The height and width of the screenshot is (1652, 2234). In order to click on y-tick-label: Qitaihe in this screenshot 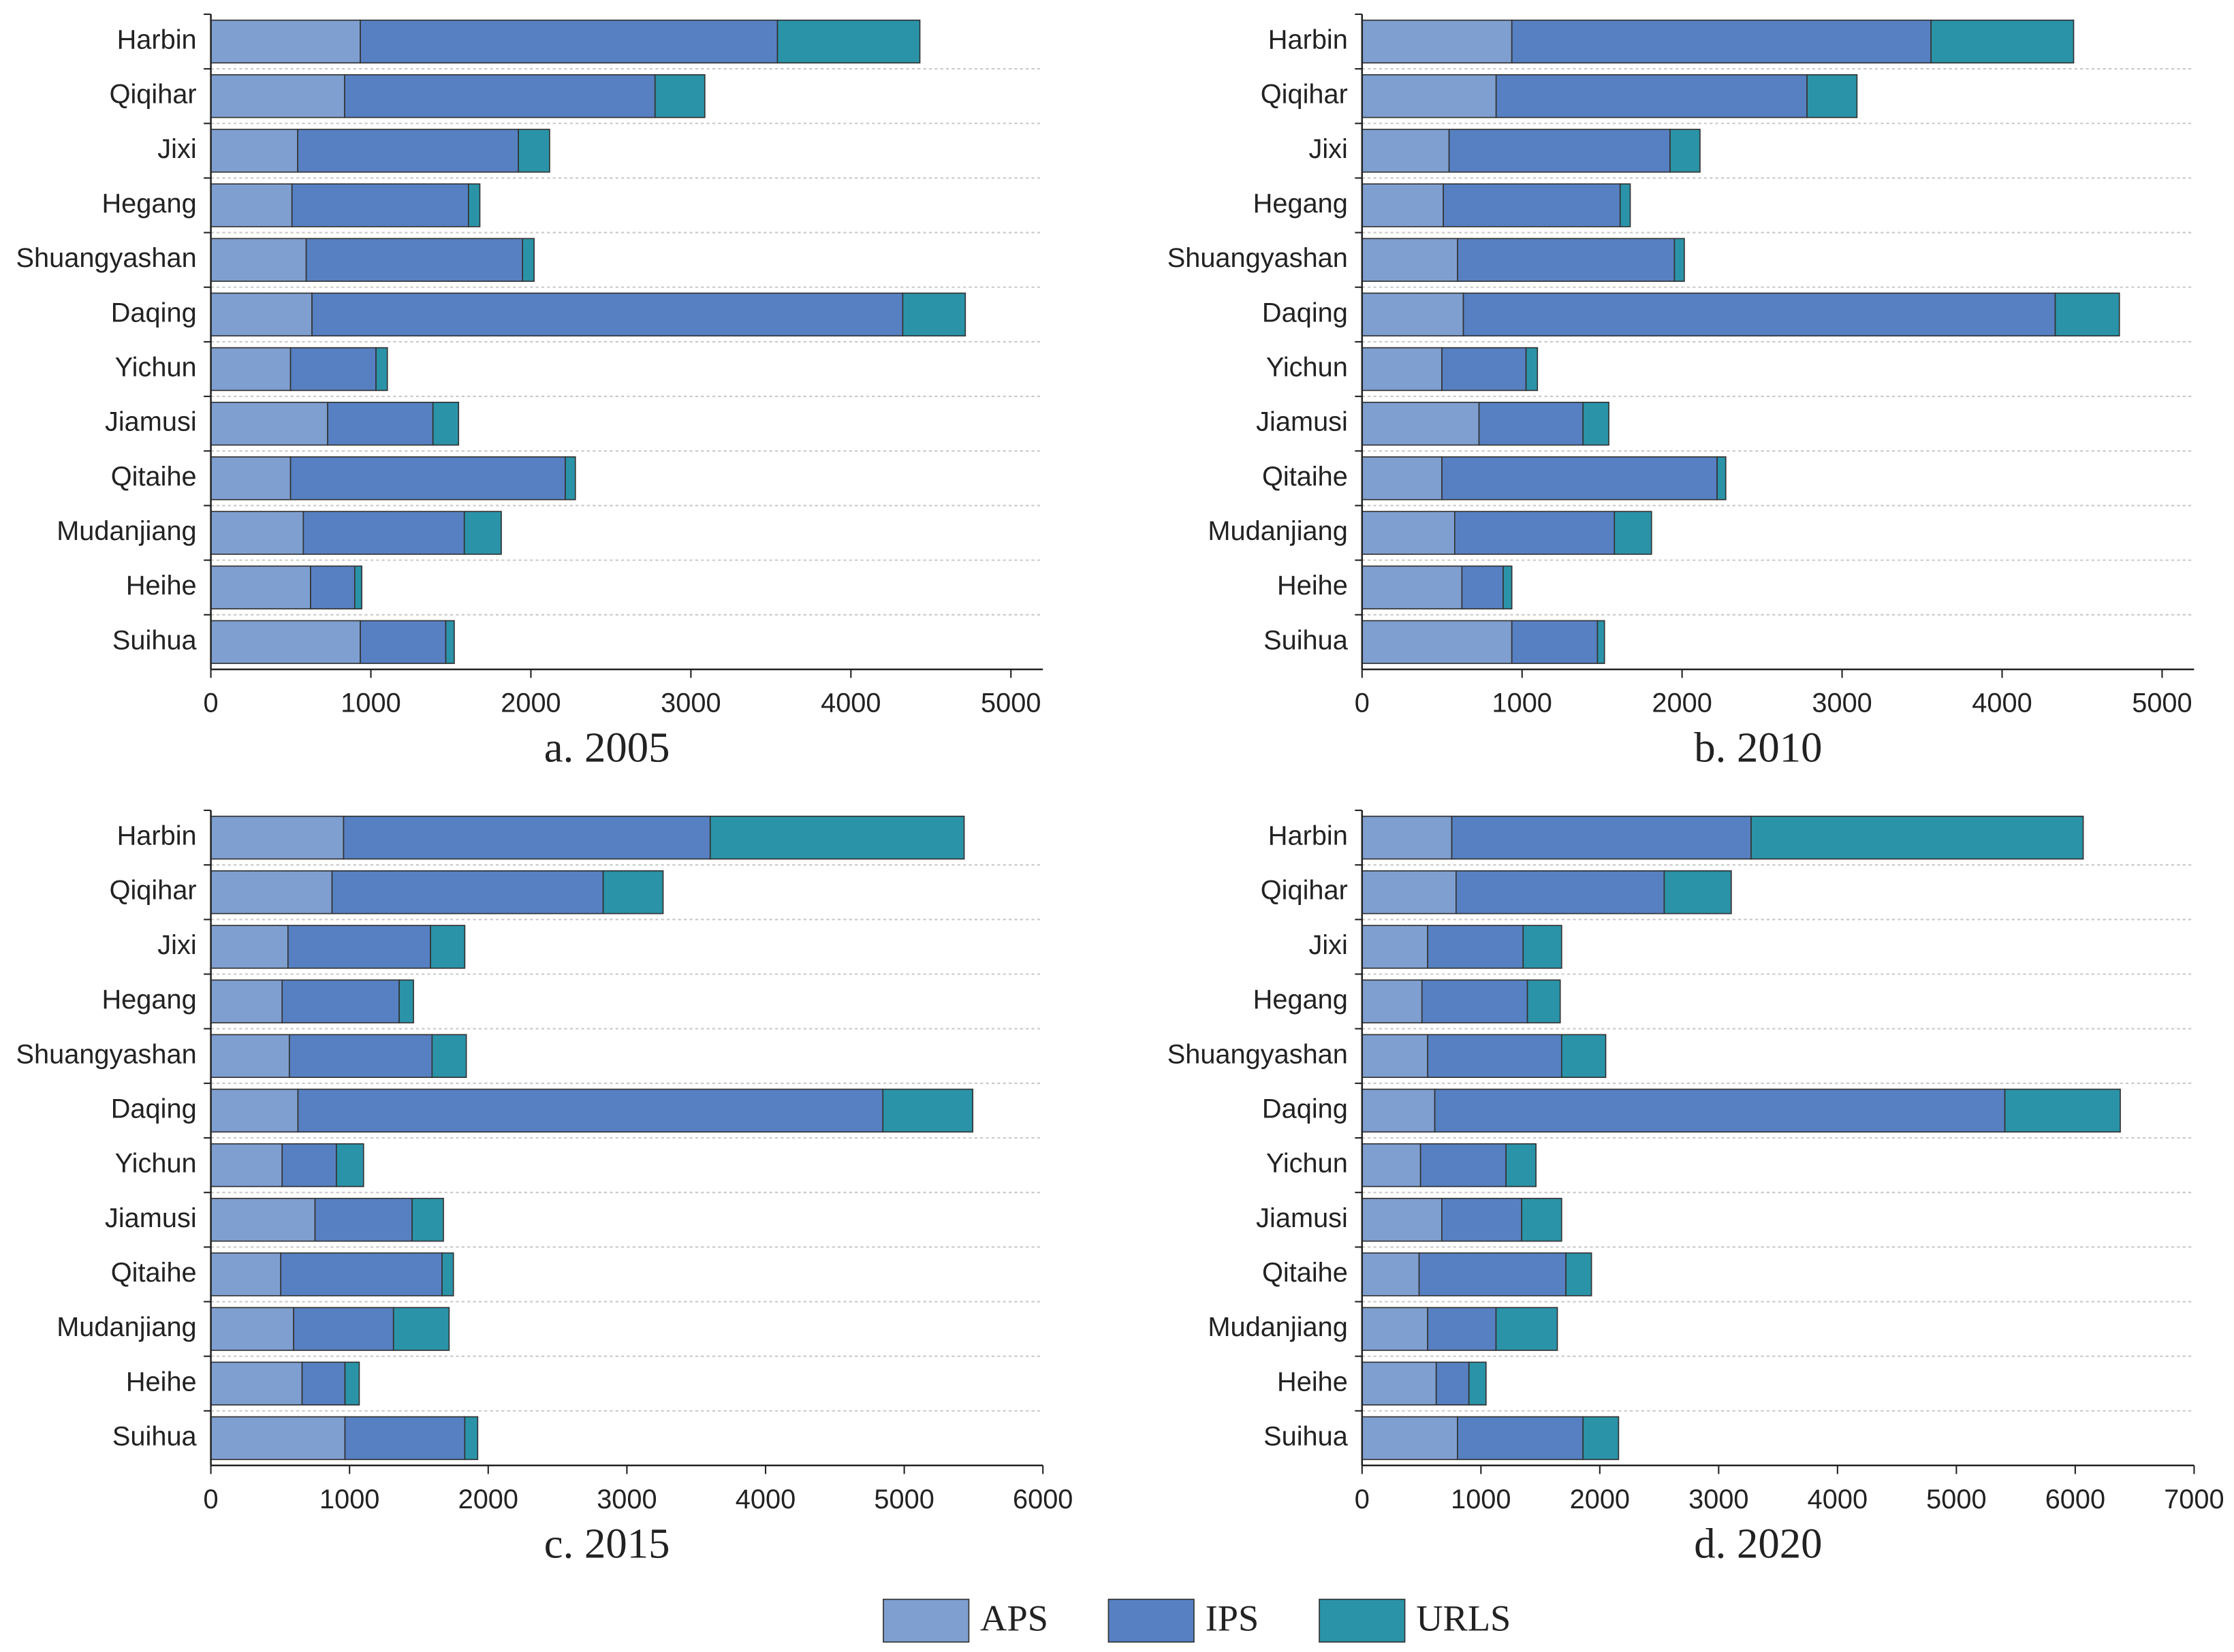, I will do `click(154, 477)`.